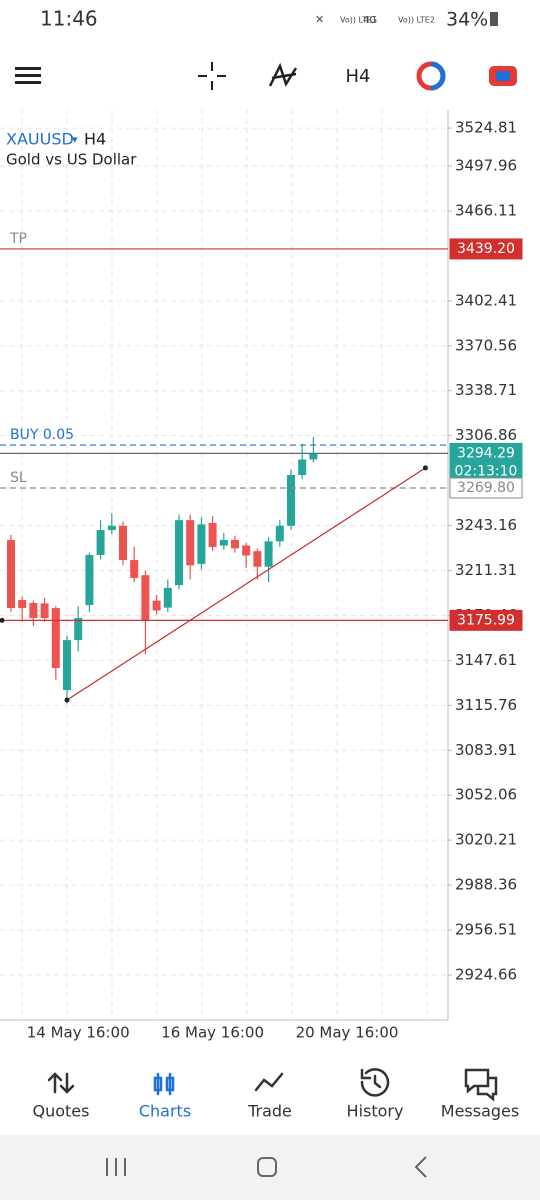  What do you see at coordinates (358, 76) in the screenshot?
I see `timeframe-button: H4` at bounding box center [358, 76].